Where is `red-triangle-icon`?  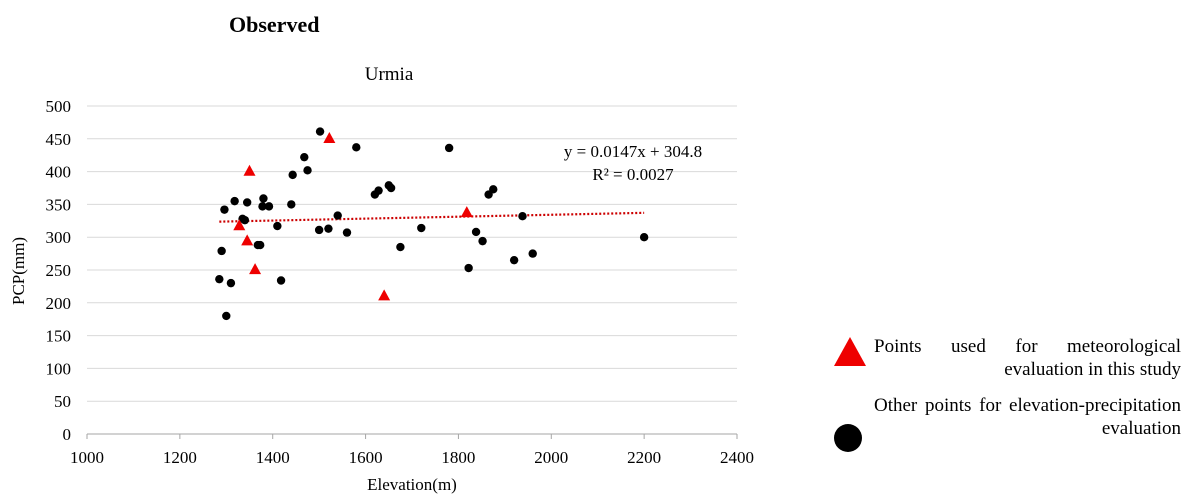 red-triangle-icon is located at coordinates (850, 351).